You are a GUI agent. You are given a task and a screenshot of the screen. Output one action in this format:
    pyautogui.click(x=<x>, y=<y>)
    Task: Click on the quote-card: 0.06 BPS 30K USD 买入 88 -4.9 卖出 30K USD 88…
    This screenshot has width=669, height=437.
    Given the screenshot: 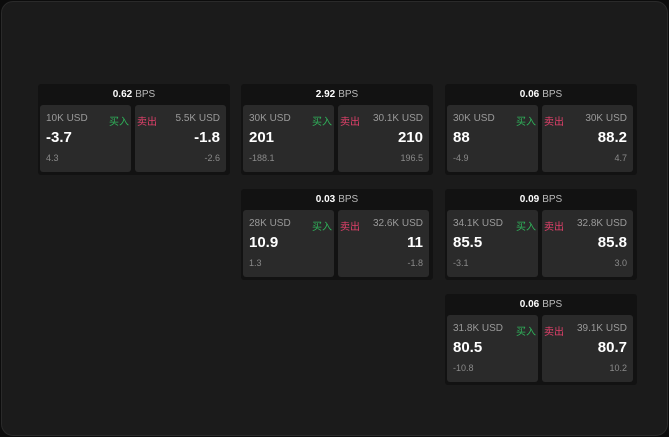 What is the action you would take?
    pyautogui.click(x=541, y=129)
    